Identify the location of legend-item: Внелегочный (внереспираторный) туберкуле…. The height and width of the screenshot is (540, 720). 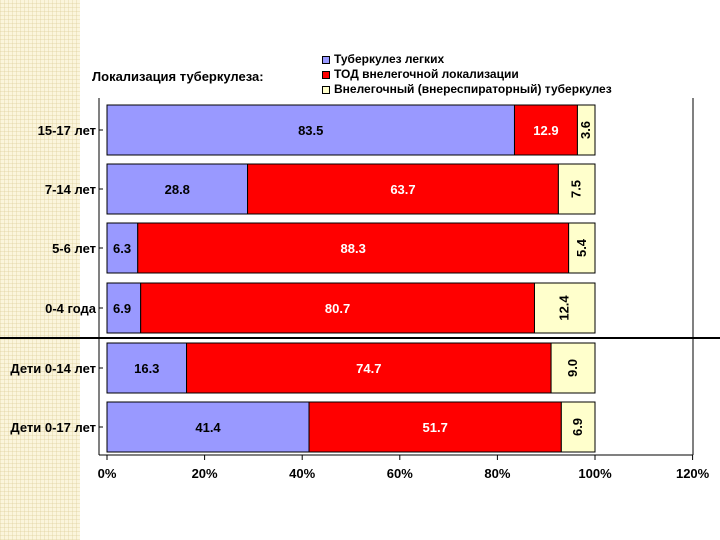
(467, 89).